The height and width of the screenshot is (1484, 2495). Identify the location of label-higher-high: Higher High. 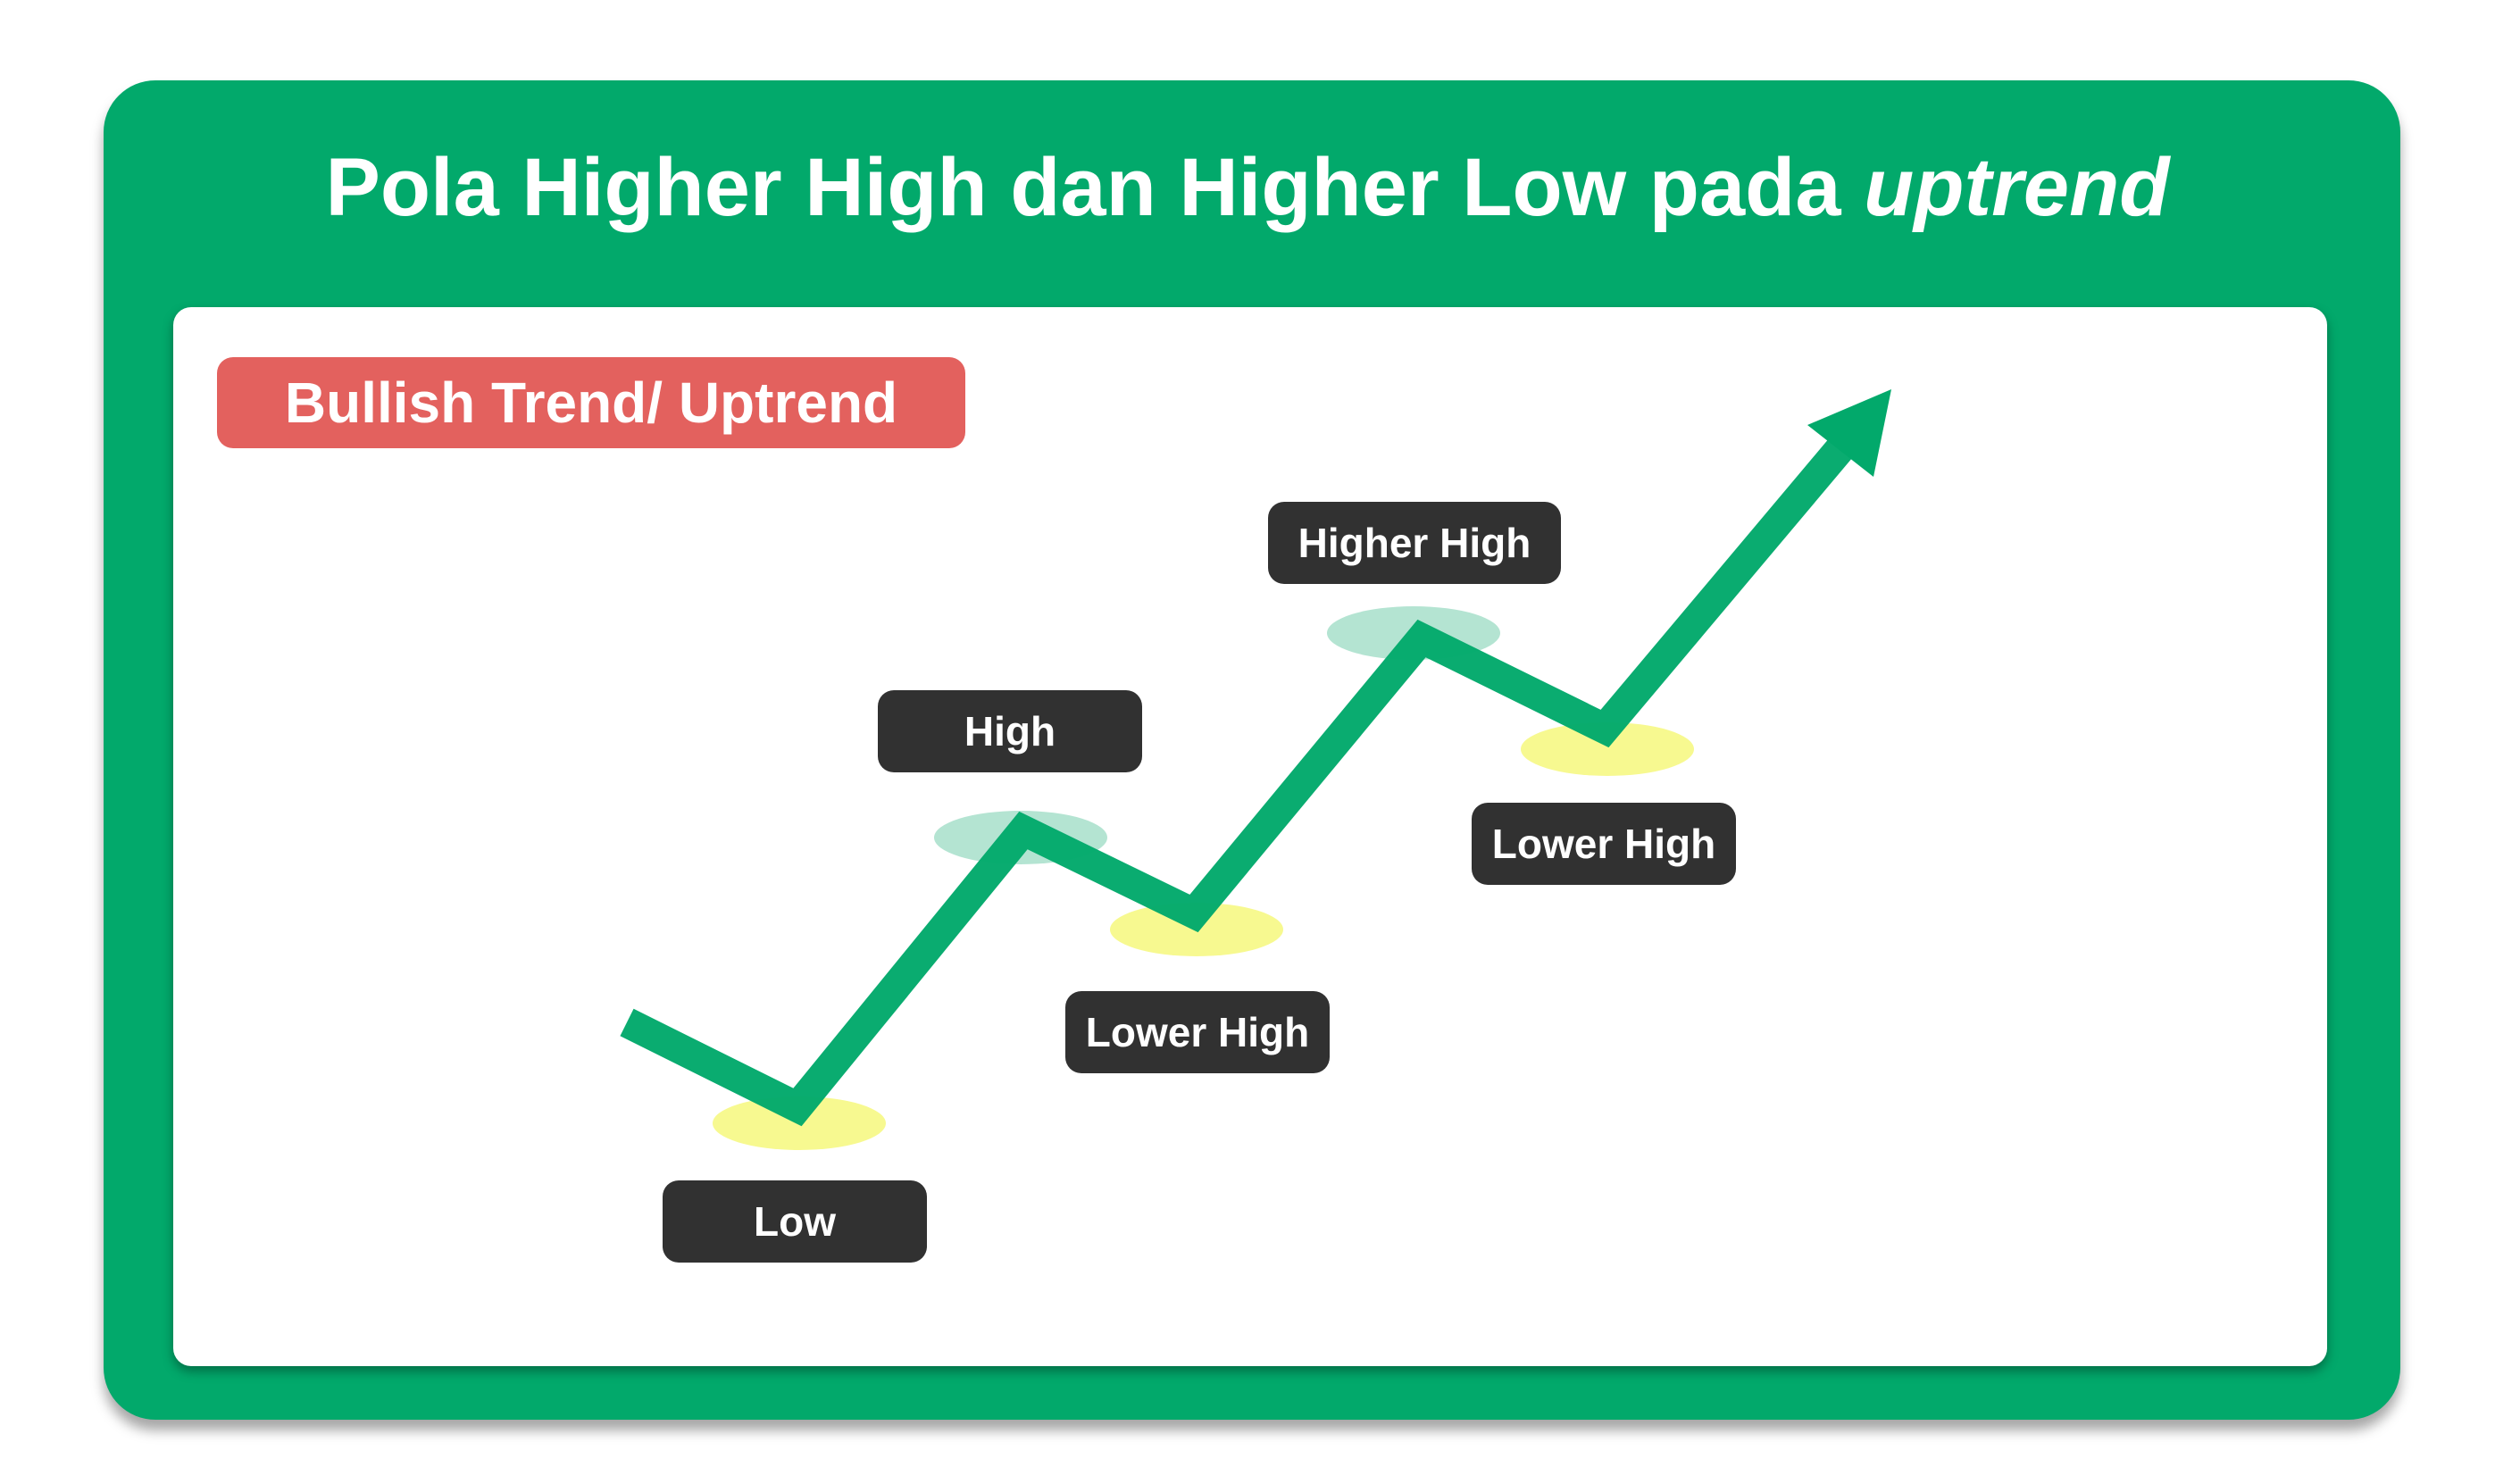
(1414, 543).